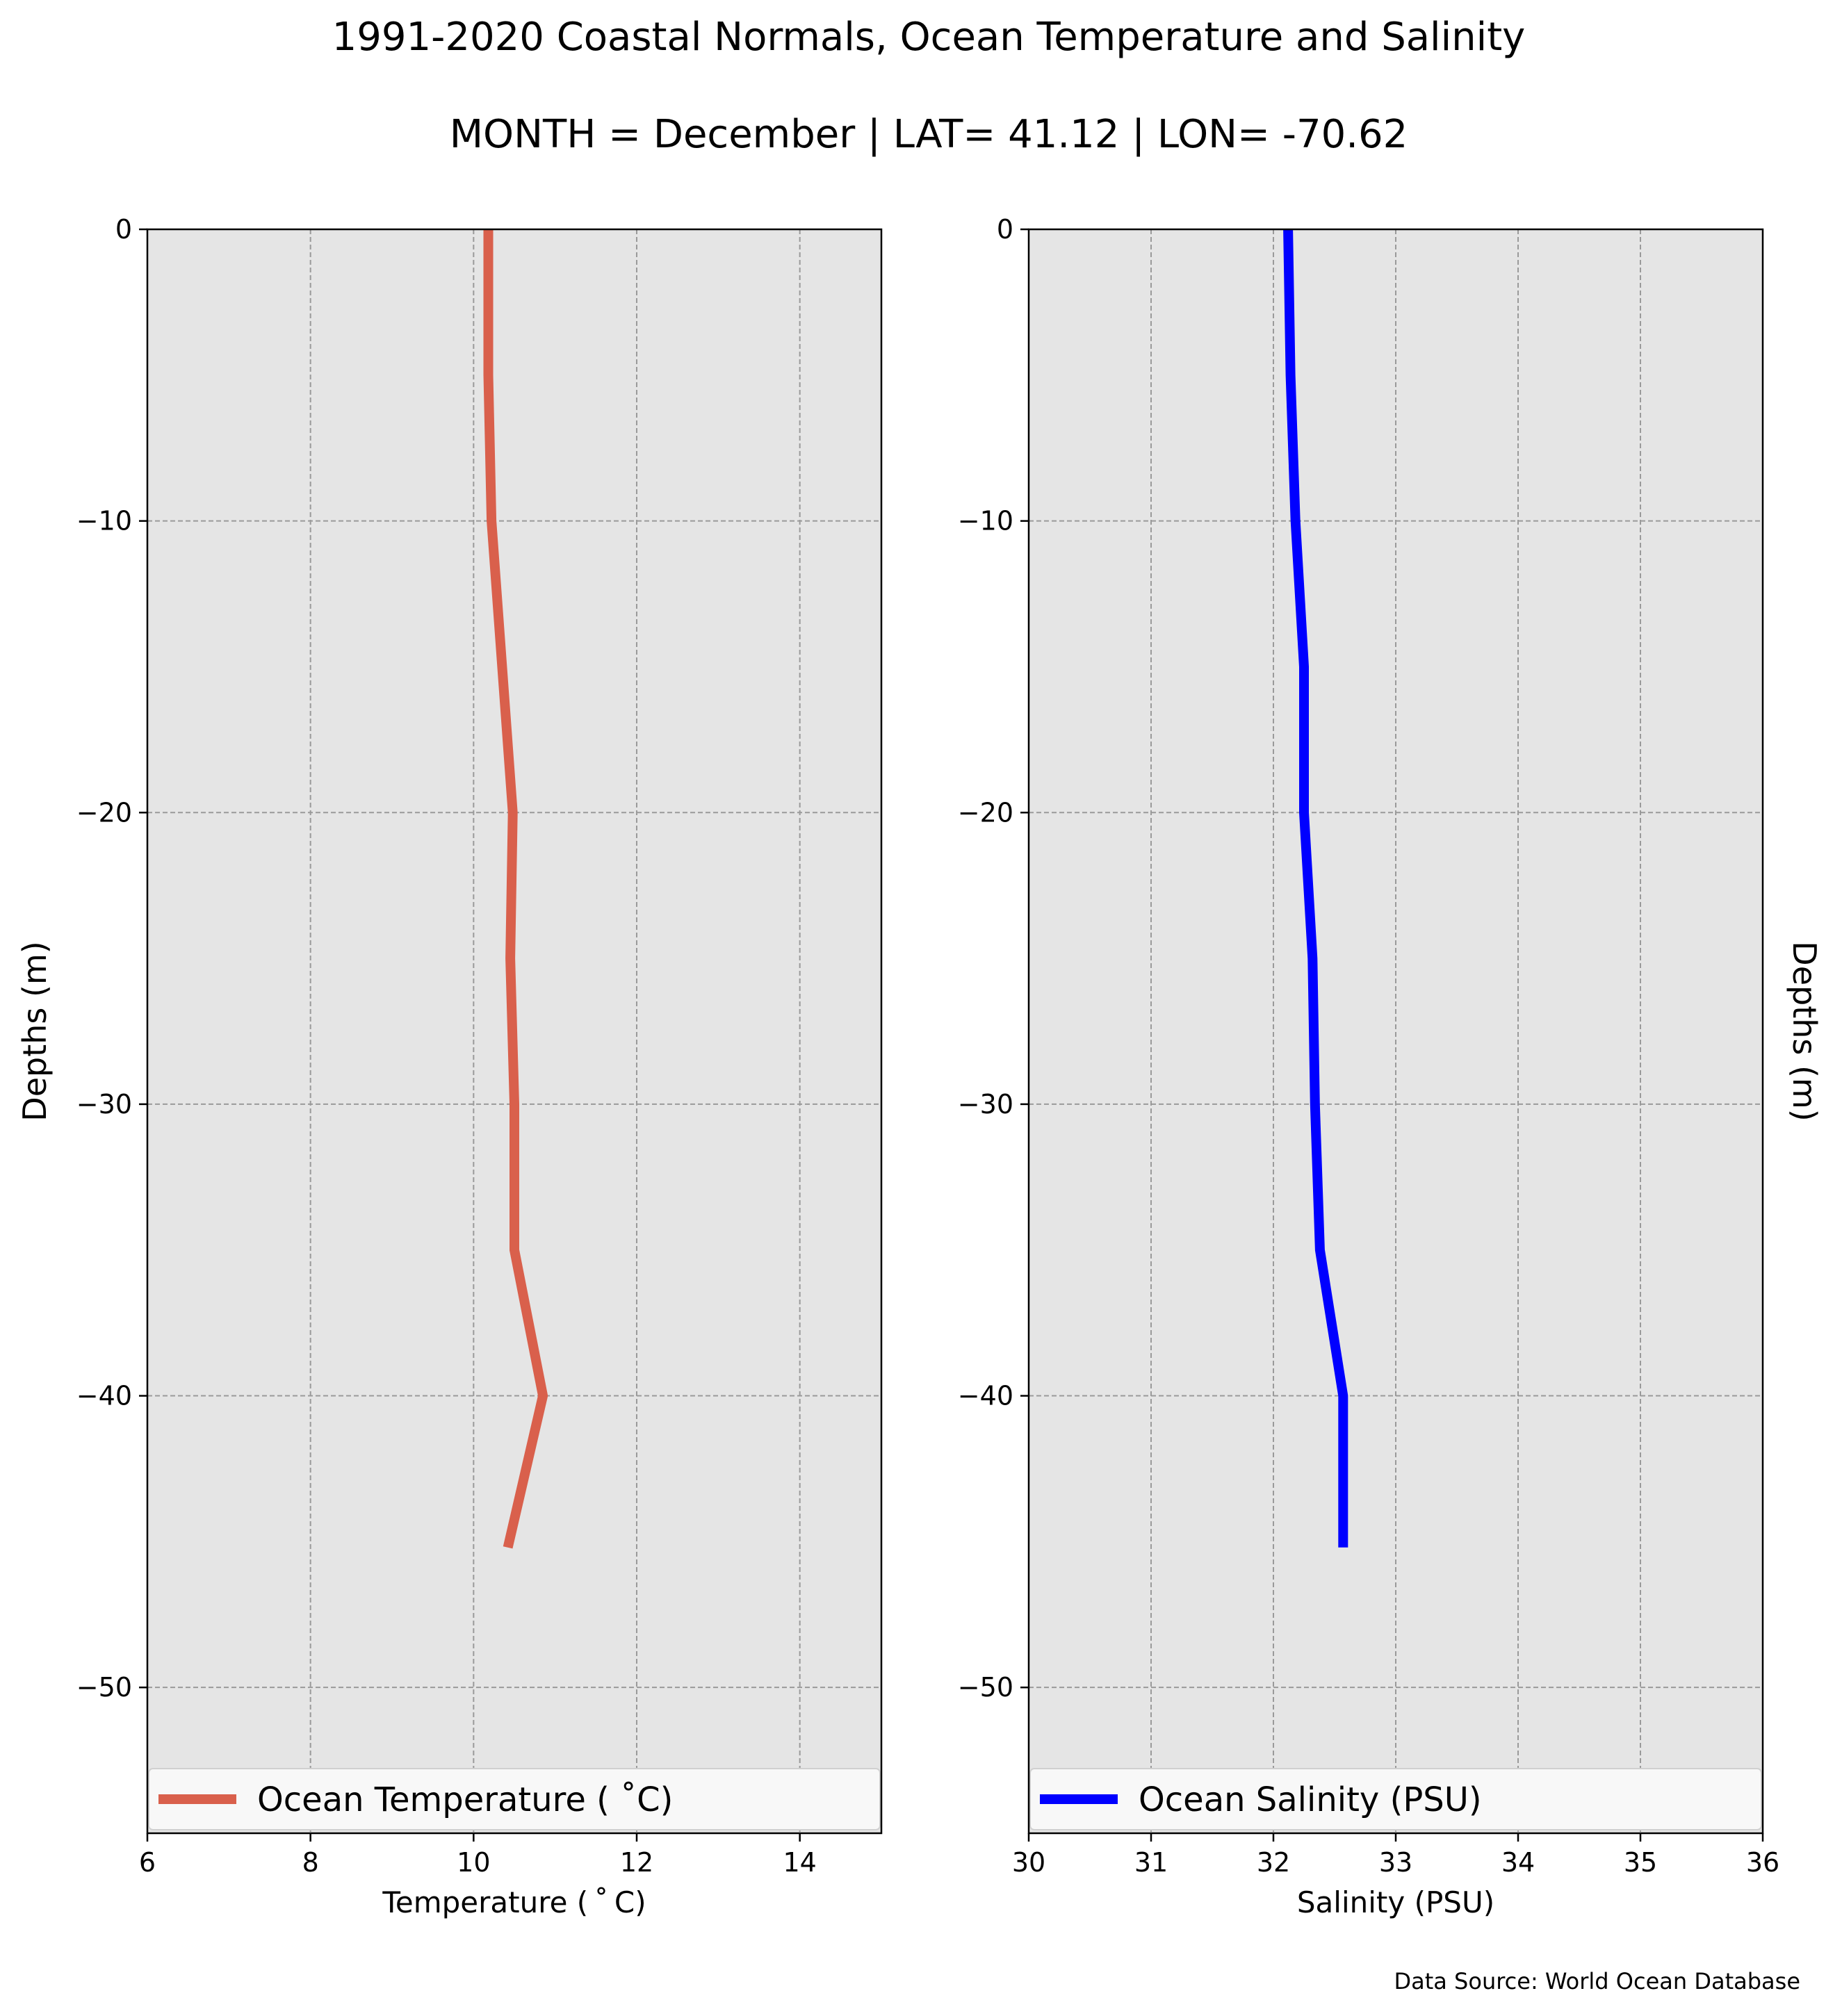 This screenshot has width=1842, height=2016. What do you see at coordinates (1273, 1863) in the screenshot?
I see `x-tick-label: 32` at bounding box center [1273, 1863].